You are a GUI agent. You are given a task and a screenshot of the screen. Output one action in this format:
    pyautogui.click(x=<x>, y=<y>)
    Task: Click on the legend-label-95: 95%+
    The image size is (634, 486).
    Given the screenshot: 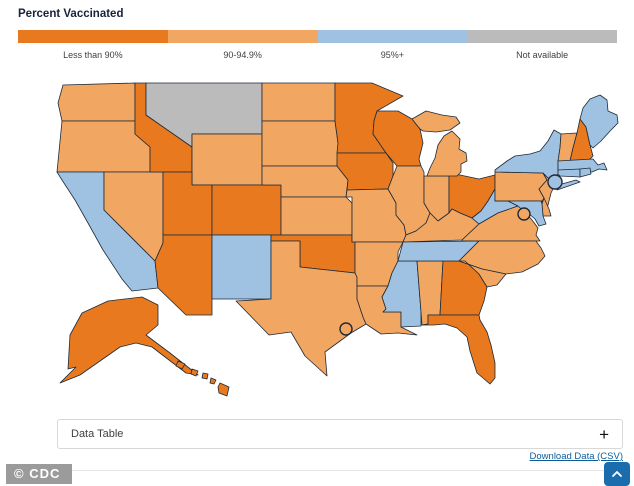 What is the action you would take?
    pyautogui.click(x=392, y=55)
    